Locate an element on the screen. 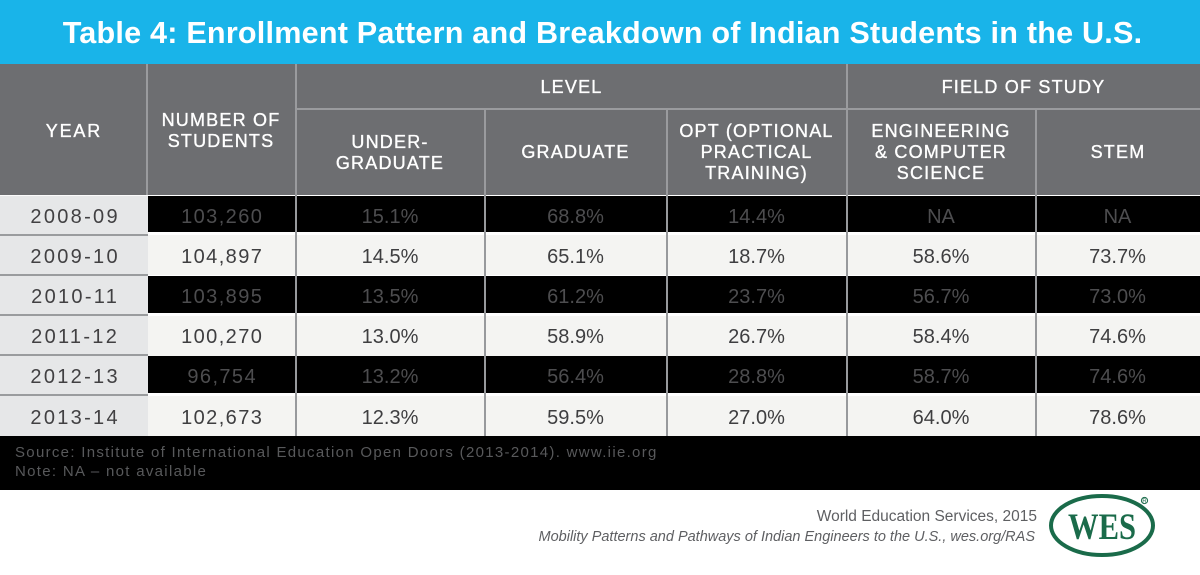 The height and width of the screenshot is (575, 1200). svg-text: R is located at coordinates (1144, 501).